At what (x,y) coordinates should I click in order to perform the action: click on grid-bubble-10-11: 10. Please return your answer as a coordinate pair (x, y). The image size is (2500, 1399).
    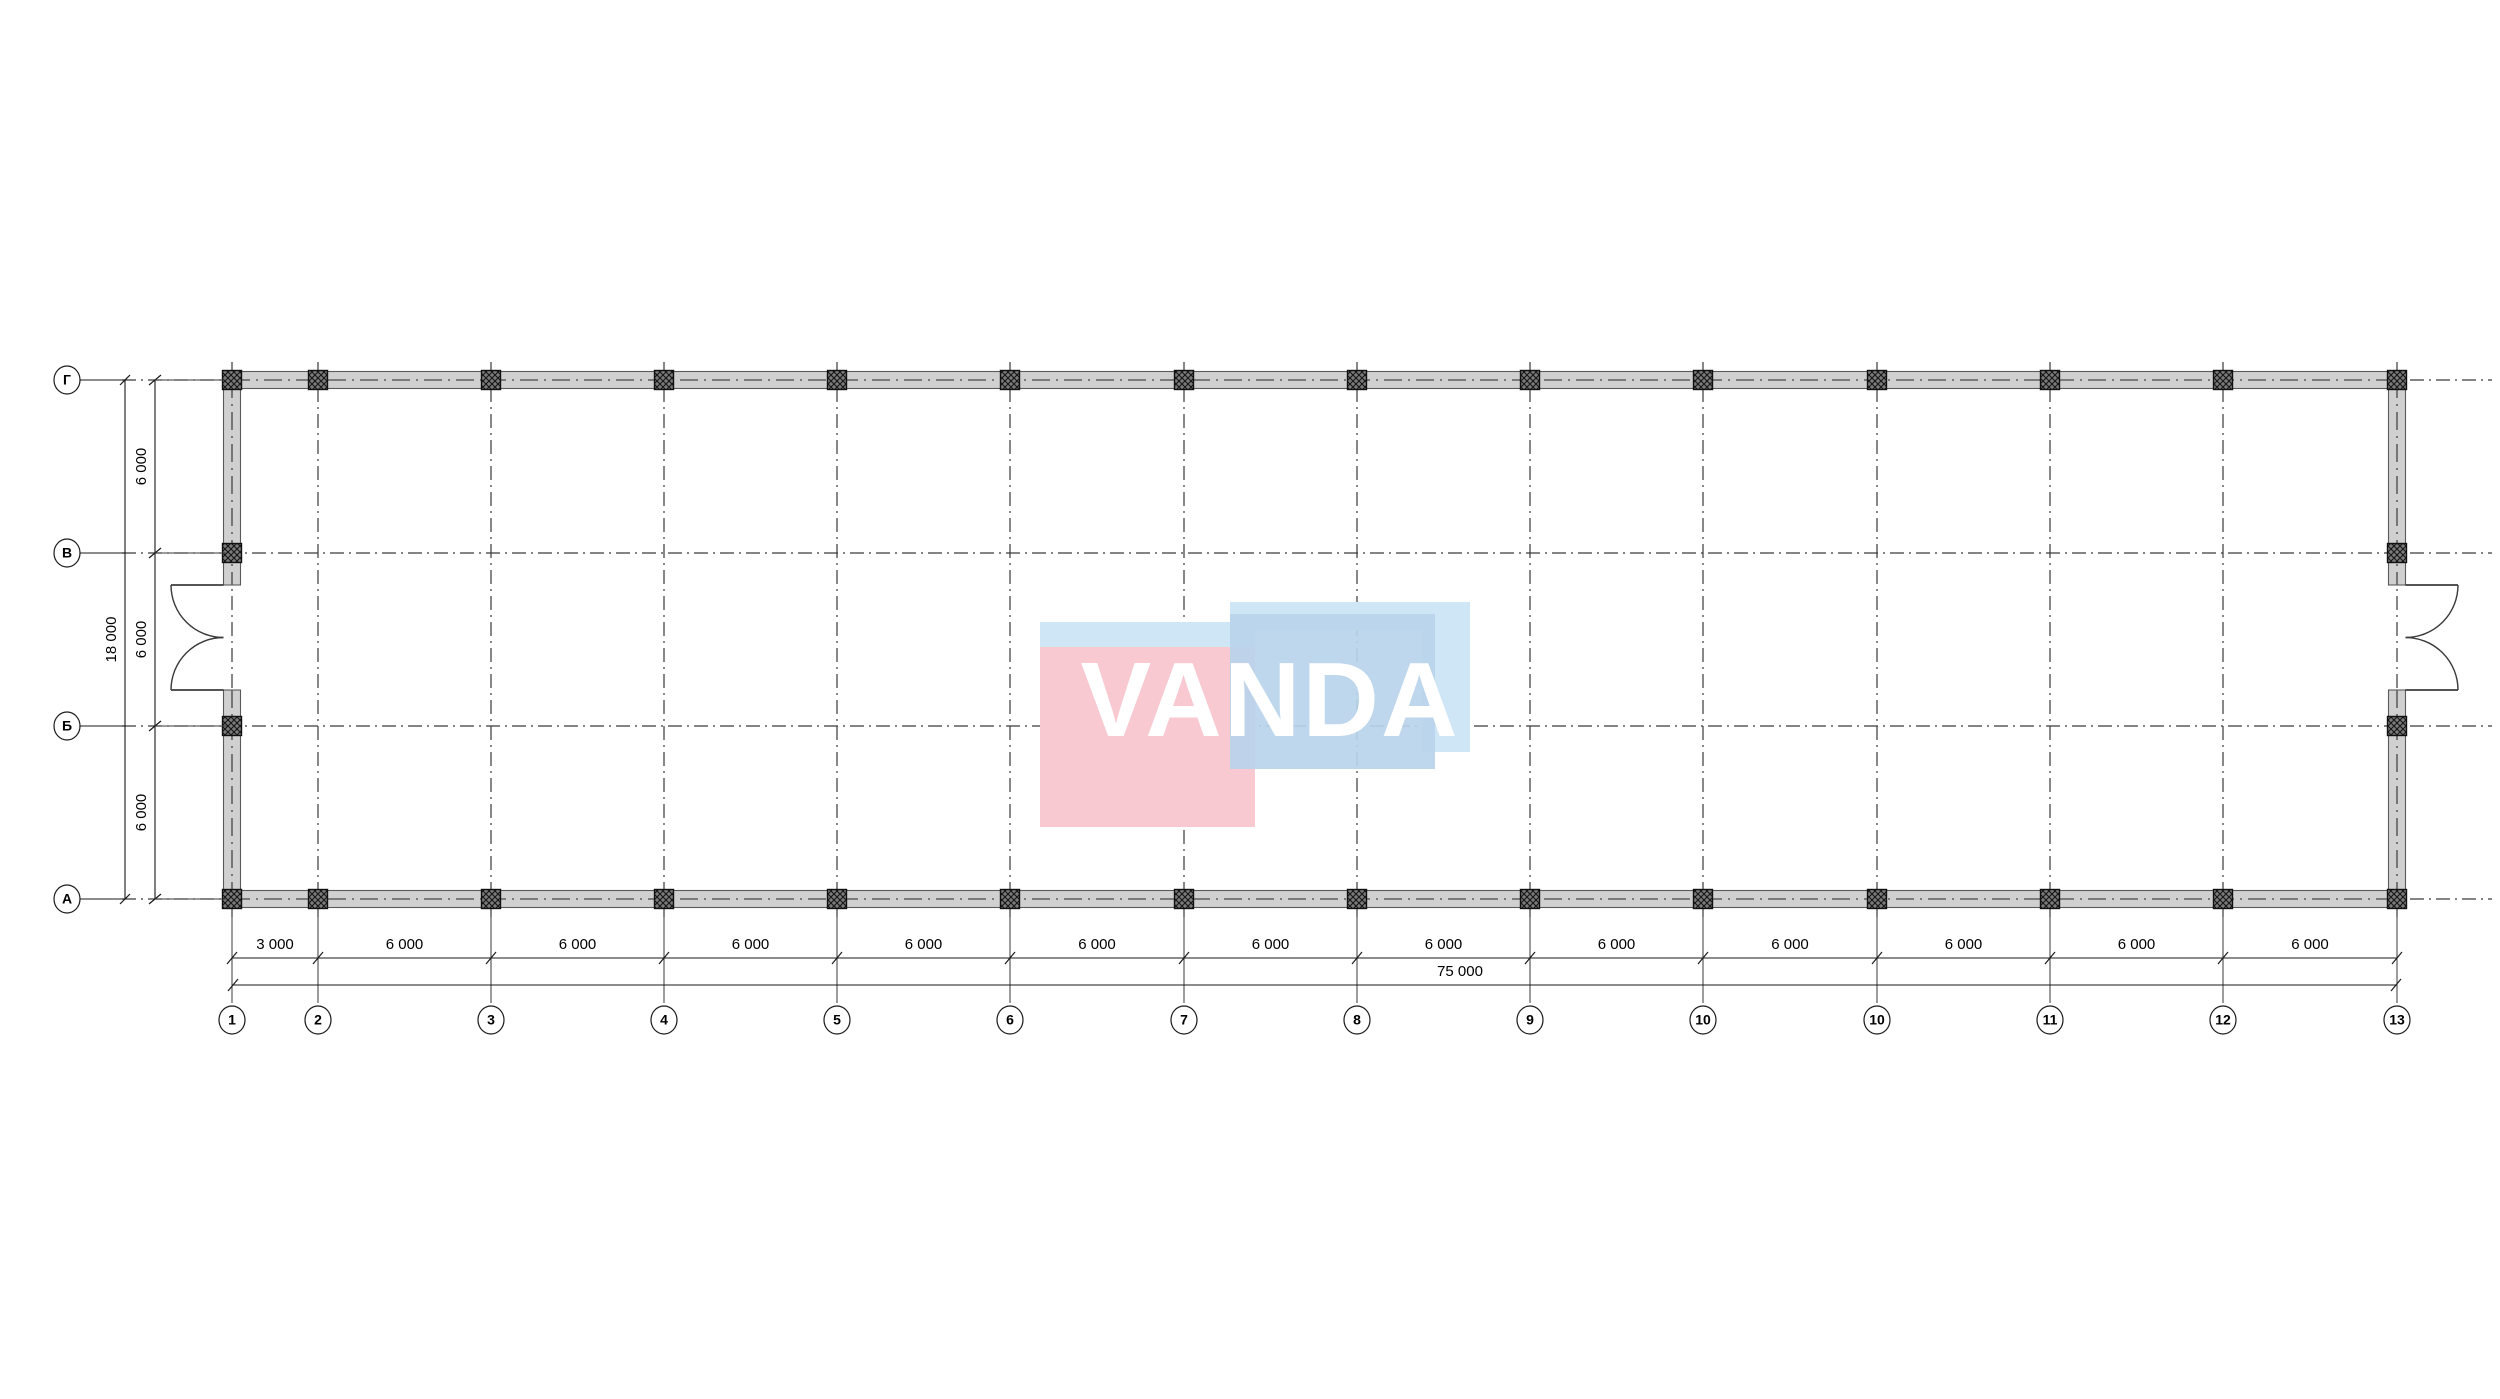
    Looking at the image, I should click on (1877, 1020).